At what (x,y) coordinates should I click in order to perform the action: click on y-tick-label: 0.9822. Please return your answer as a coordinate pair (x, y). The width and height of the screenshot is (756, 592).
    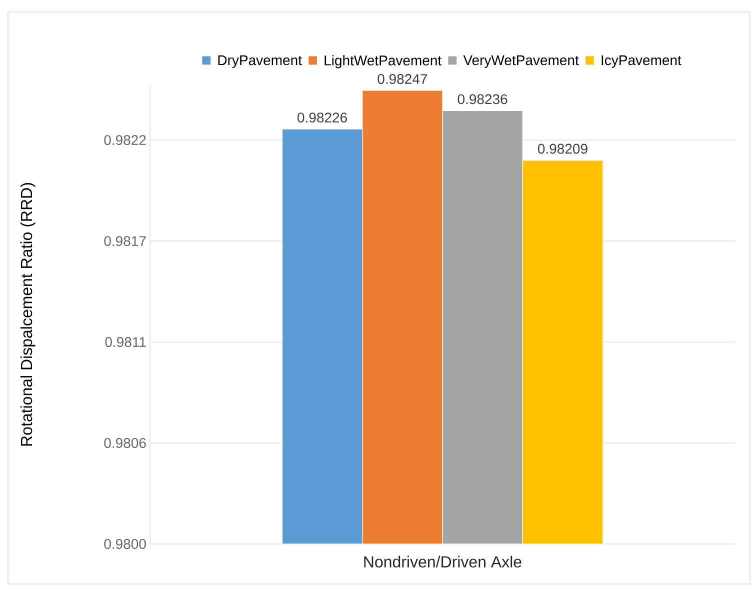
    Looking at the image, I should click on (125, 140).